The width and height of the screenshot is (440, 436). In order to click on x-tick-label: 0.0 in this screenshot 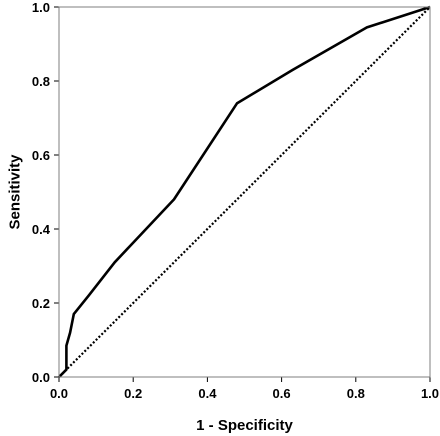, I will do `click(59, 393)`.